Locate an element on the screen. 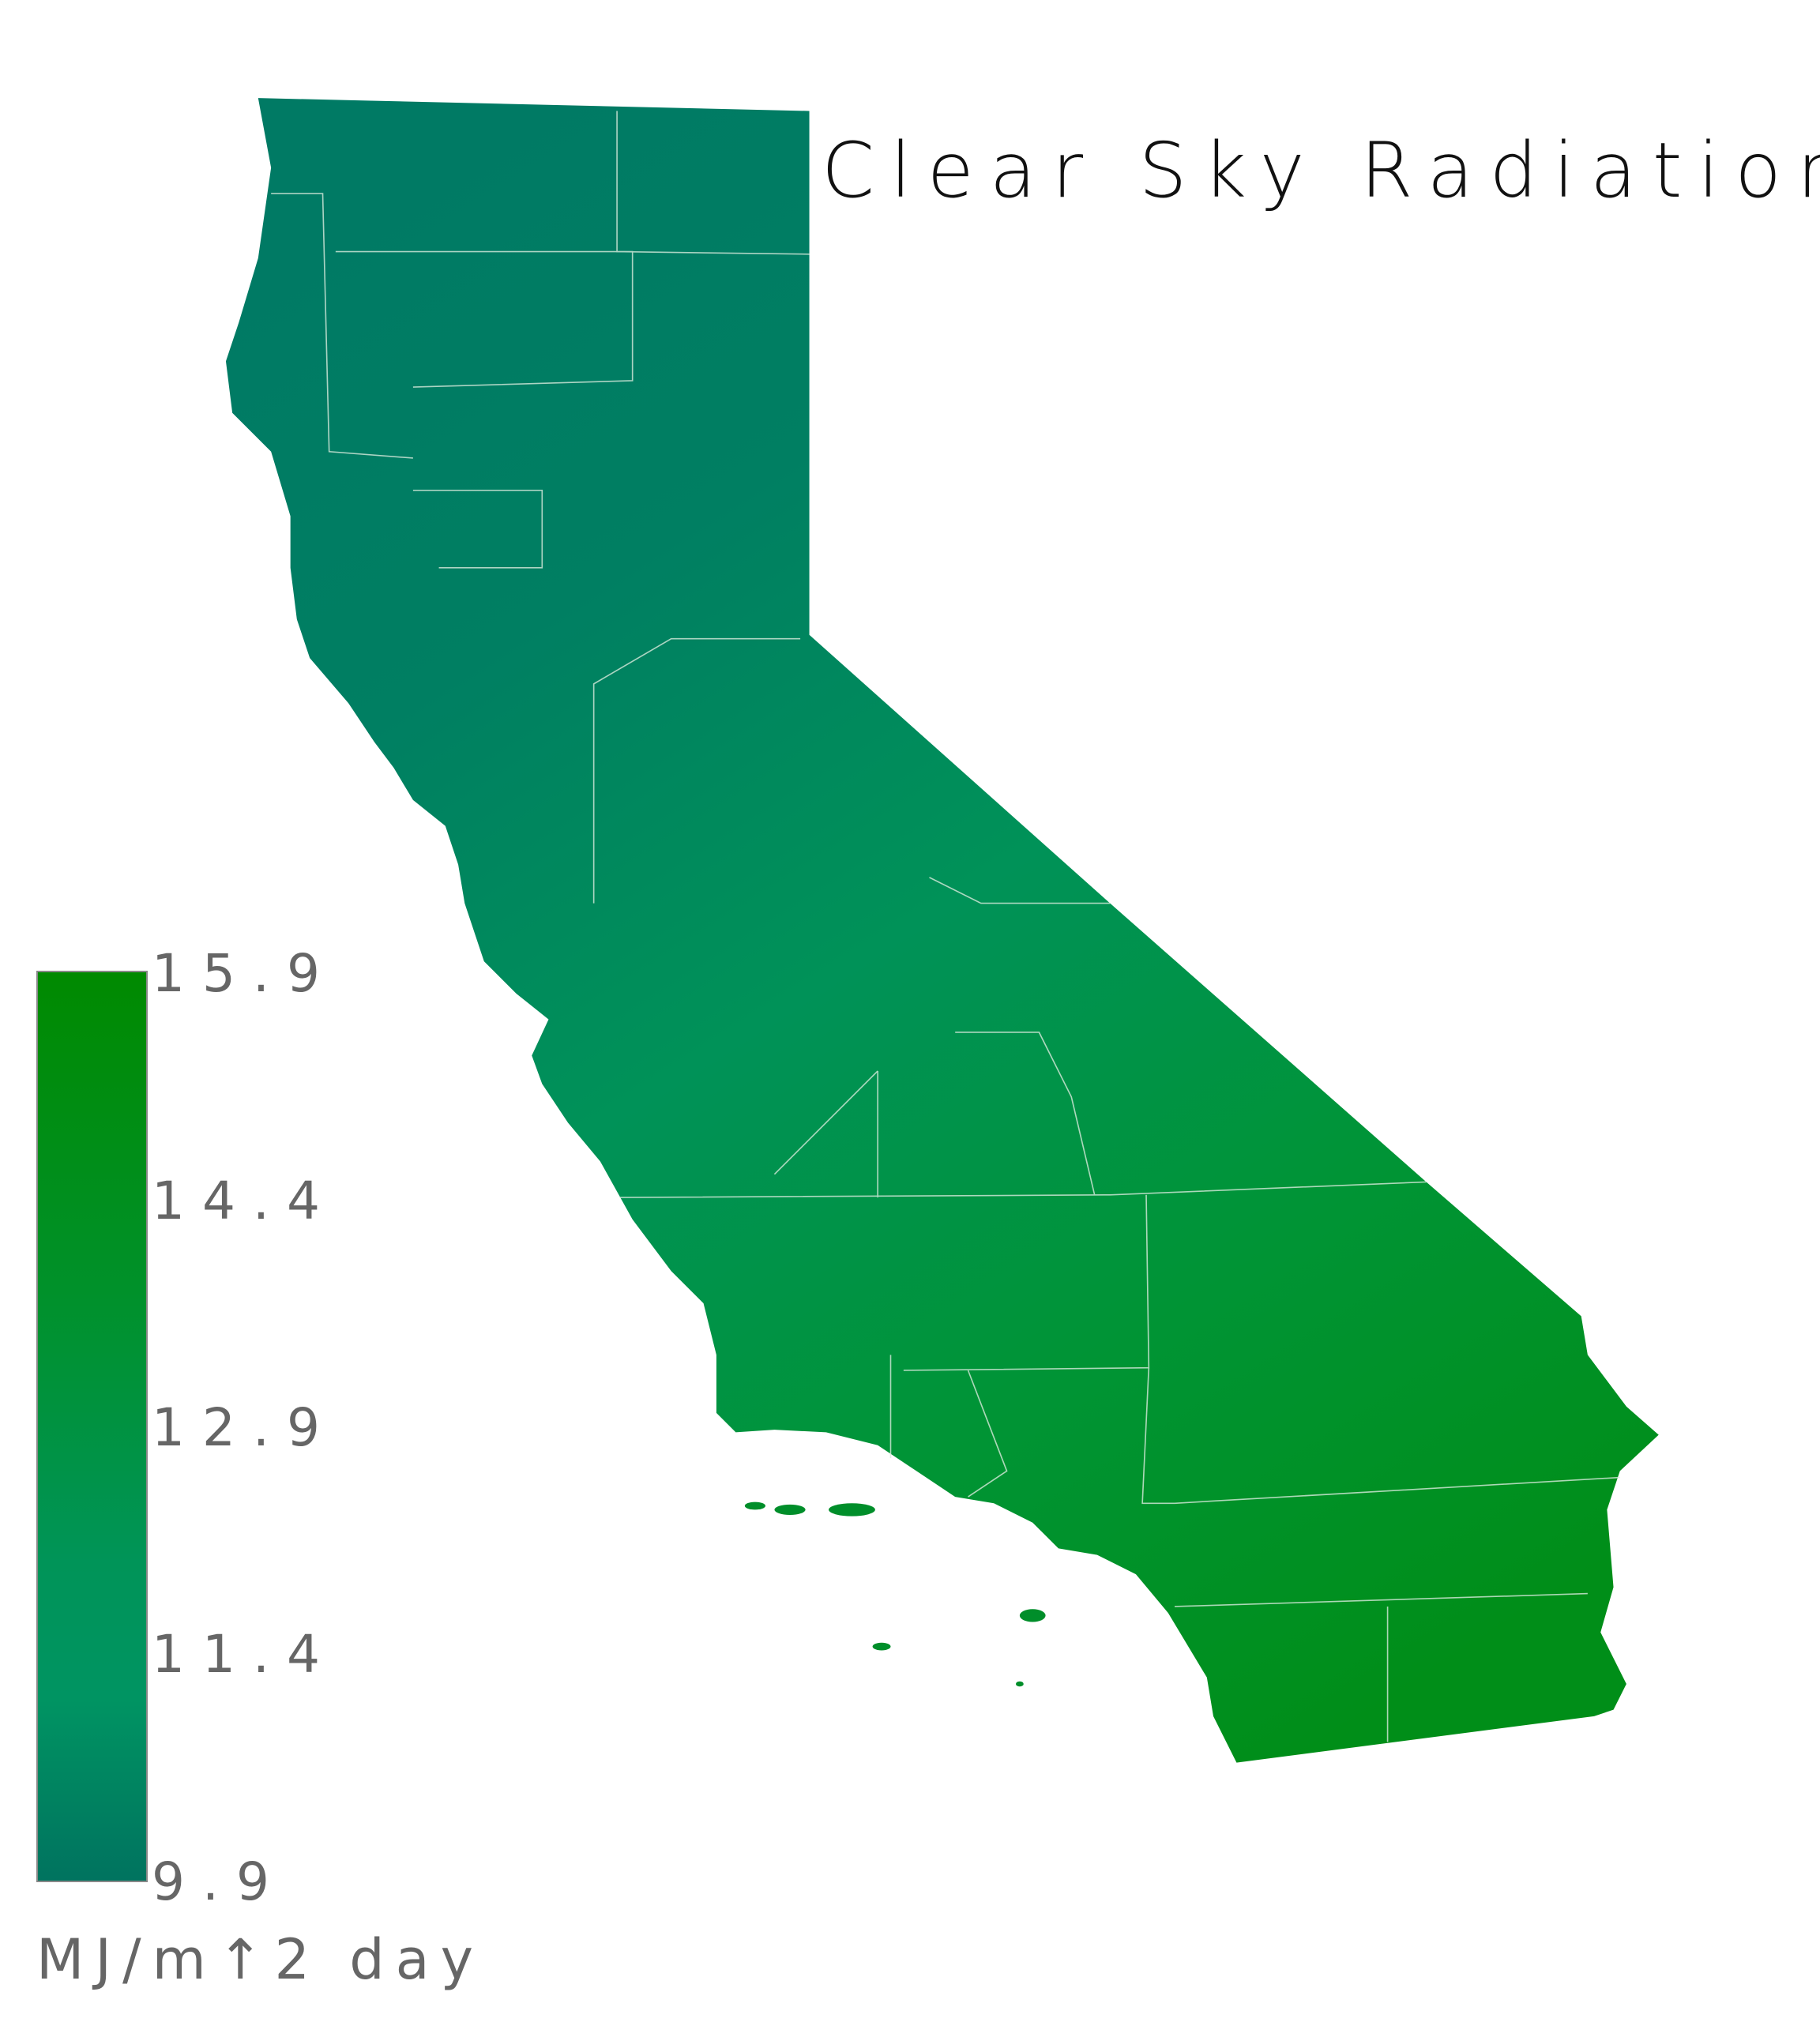 This screenshot has width=1820, height=2022. colorbar-tick-label: 15.9 is located at coordinates (244, 973).